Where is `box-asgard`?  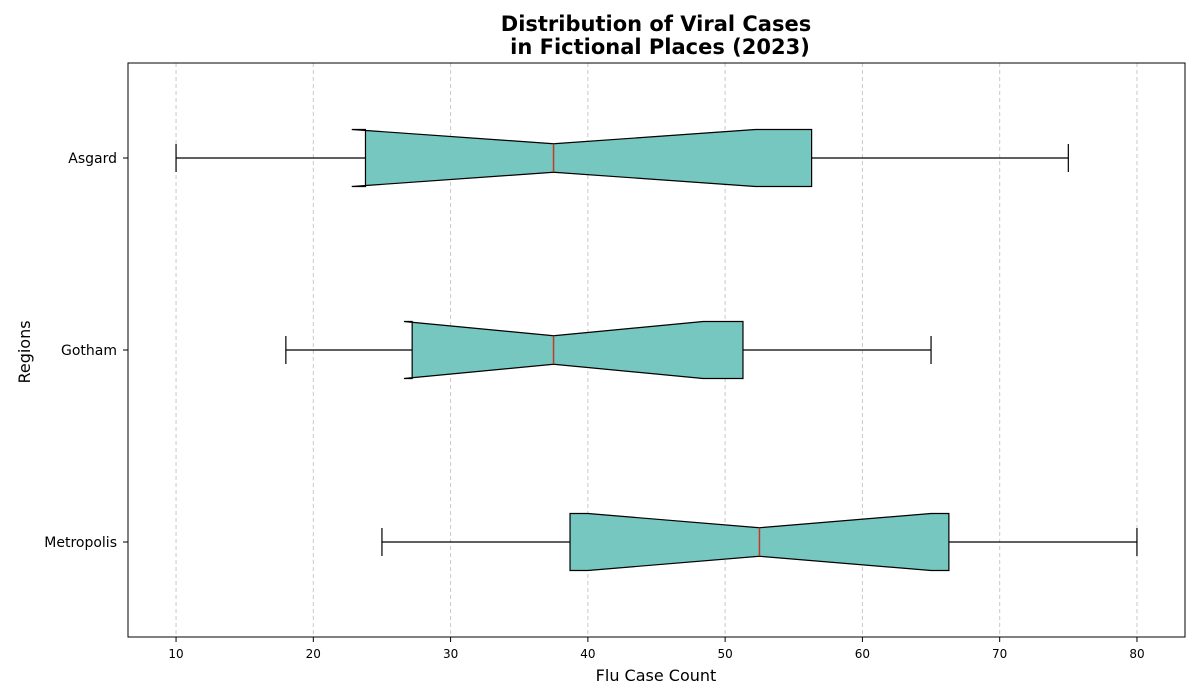 box-asgard is located at coordinates (622, 158).